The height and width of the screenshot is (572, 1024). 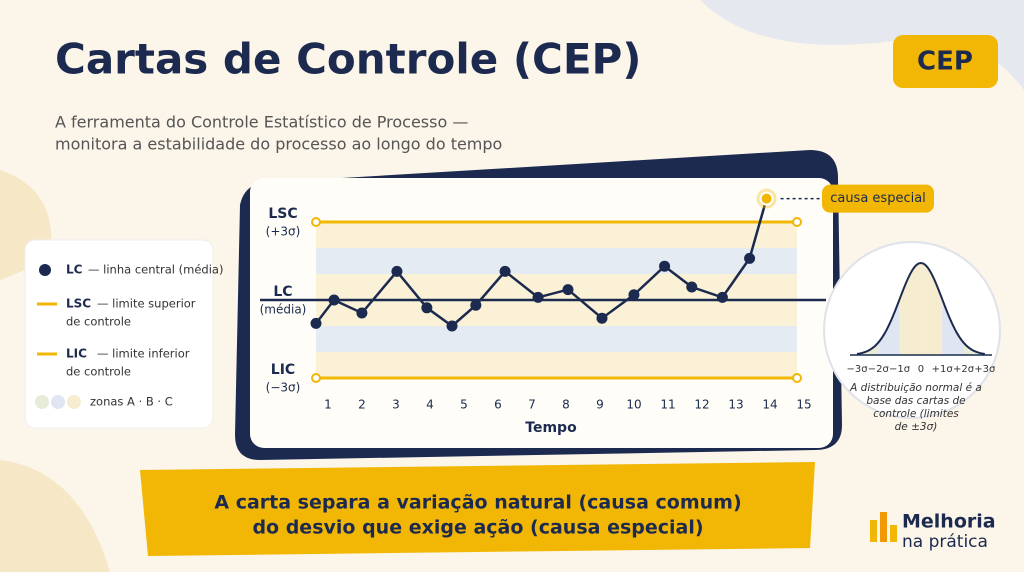 What do you see at coordinates (131, 402) in the screenshot?
I see `legend-text: zonas A · B · C` at bounding box center [131, 402].